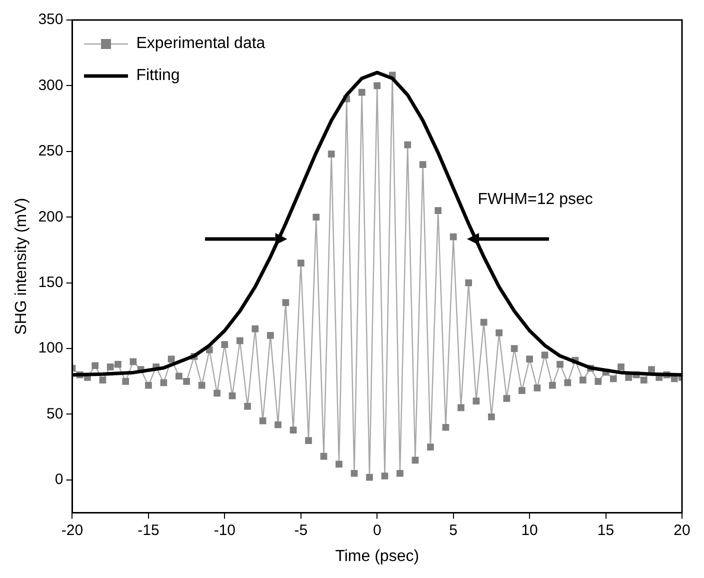  What do you see at coordinates (51, 19) in the screenshot?
I see `y-tick-label: 350` at bounding box center [51, 19].